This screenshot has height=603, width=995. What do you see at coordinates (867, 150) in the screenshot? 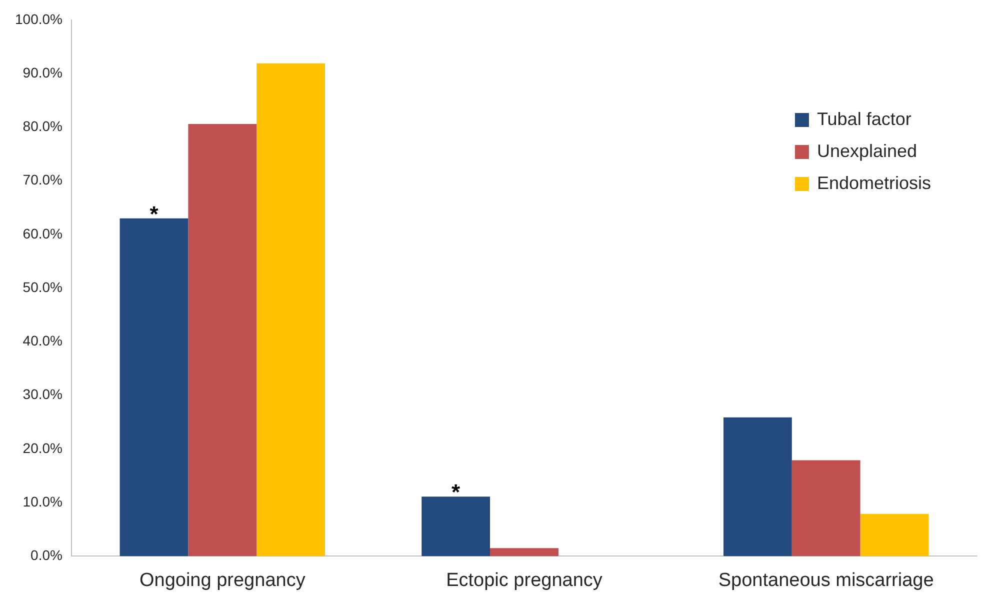
I see `legend-label: Unexplained` at bounding box center [867, 150].